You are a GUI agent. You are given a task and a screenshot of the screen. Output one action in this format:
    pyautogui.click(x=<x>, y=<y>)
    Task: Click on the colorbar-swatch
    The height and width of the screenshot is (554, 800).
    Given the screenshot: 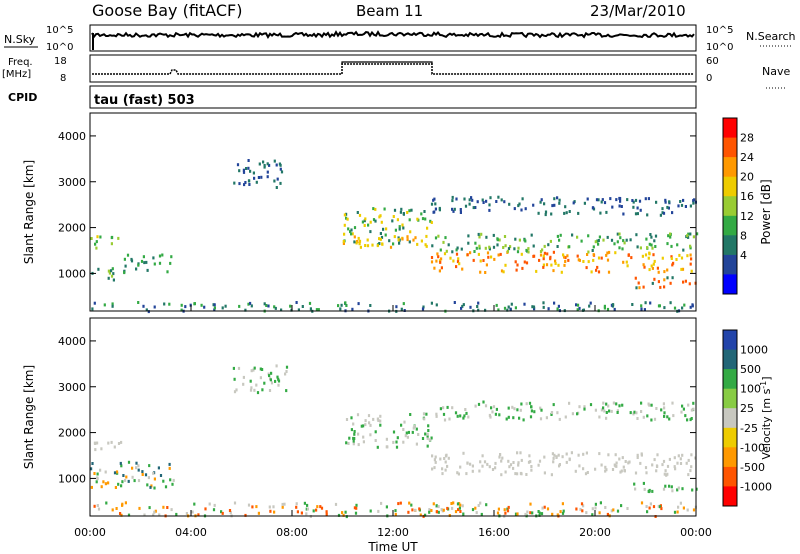 What is the action you would take?
    pyautogui.click(x=730, y=496)
    